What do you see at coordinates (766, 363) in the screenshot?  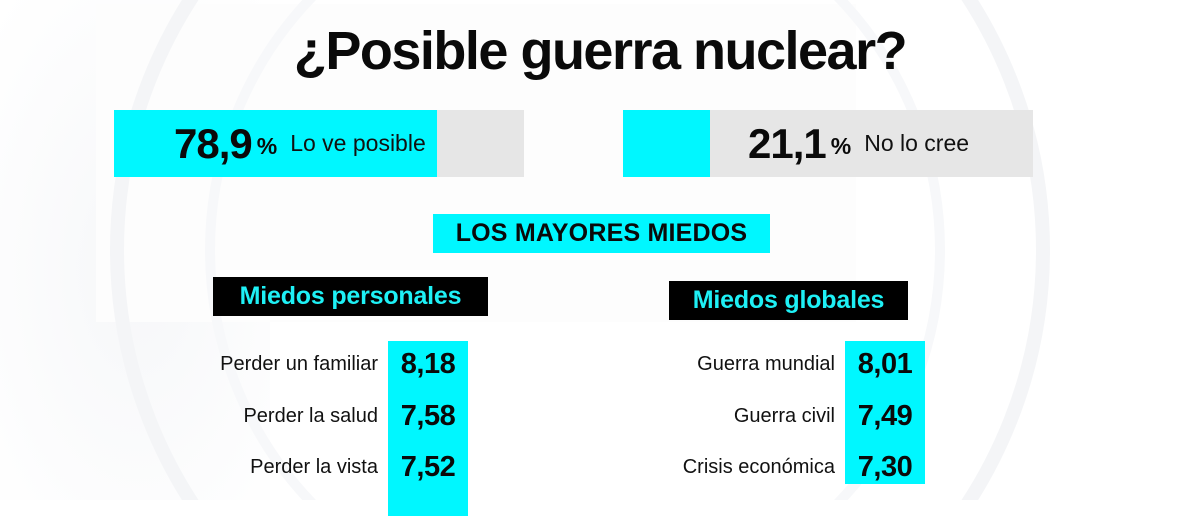 I see `fear-label: Guerra mundial` at bounding box center [766, 363].